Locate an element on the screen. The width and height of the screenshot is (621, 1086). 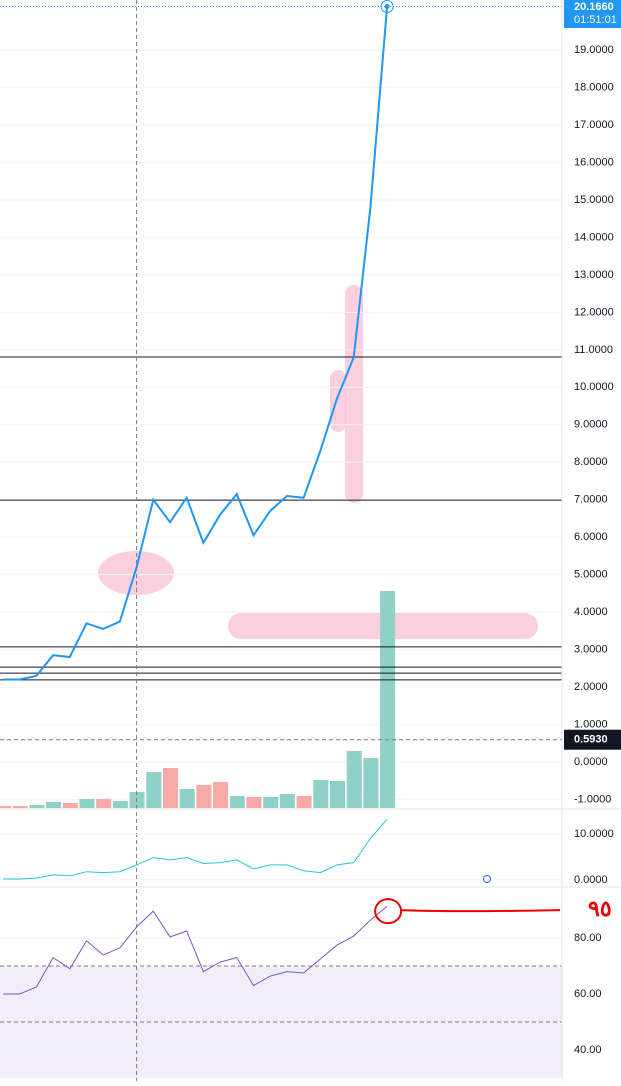
y-tick-label: 5.0000 is located at coordinates (591, 575).